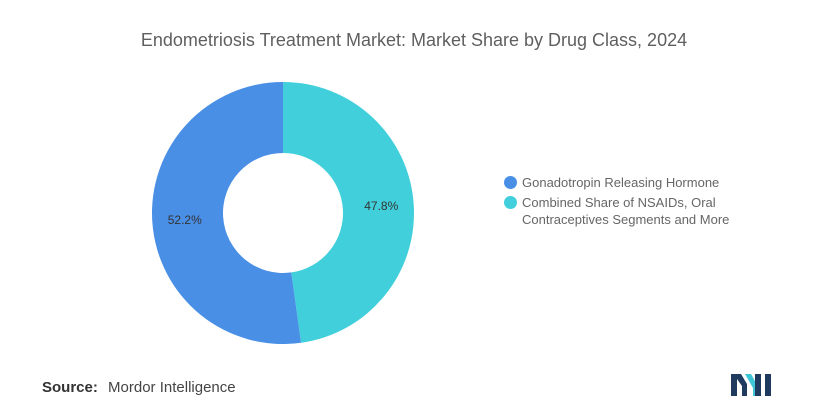 The height and width of the screenshot is (416, 828). What do you see at coordinates (70, 387) in the screenshot?
I see `source-label: Source:` at bounding box center [70, 387].